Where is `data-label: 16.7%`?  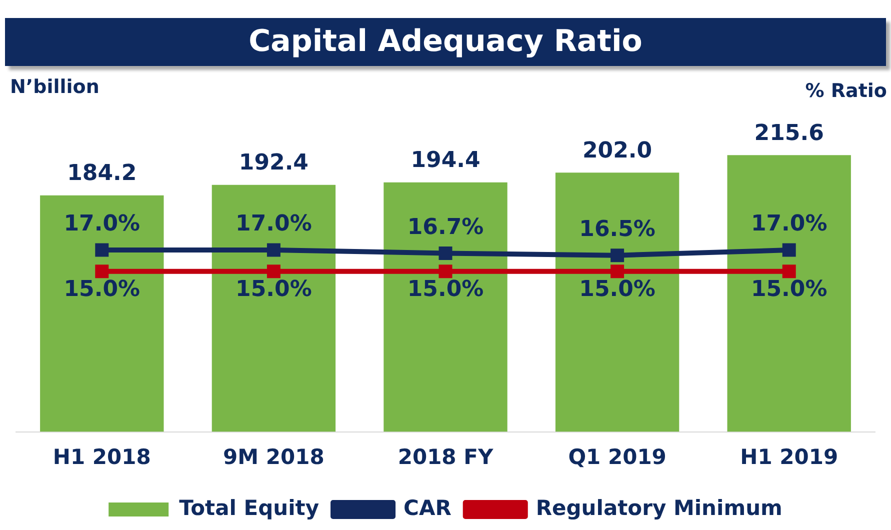
data-label: 16.7% is located at coordinates (445, 227).